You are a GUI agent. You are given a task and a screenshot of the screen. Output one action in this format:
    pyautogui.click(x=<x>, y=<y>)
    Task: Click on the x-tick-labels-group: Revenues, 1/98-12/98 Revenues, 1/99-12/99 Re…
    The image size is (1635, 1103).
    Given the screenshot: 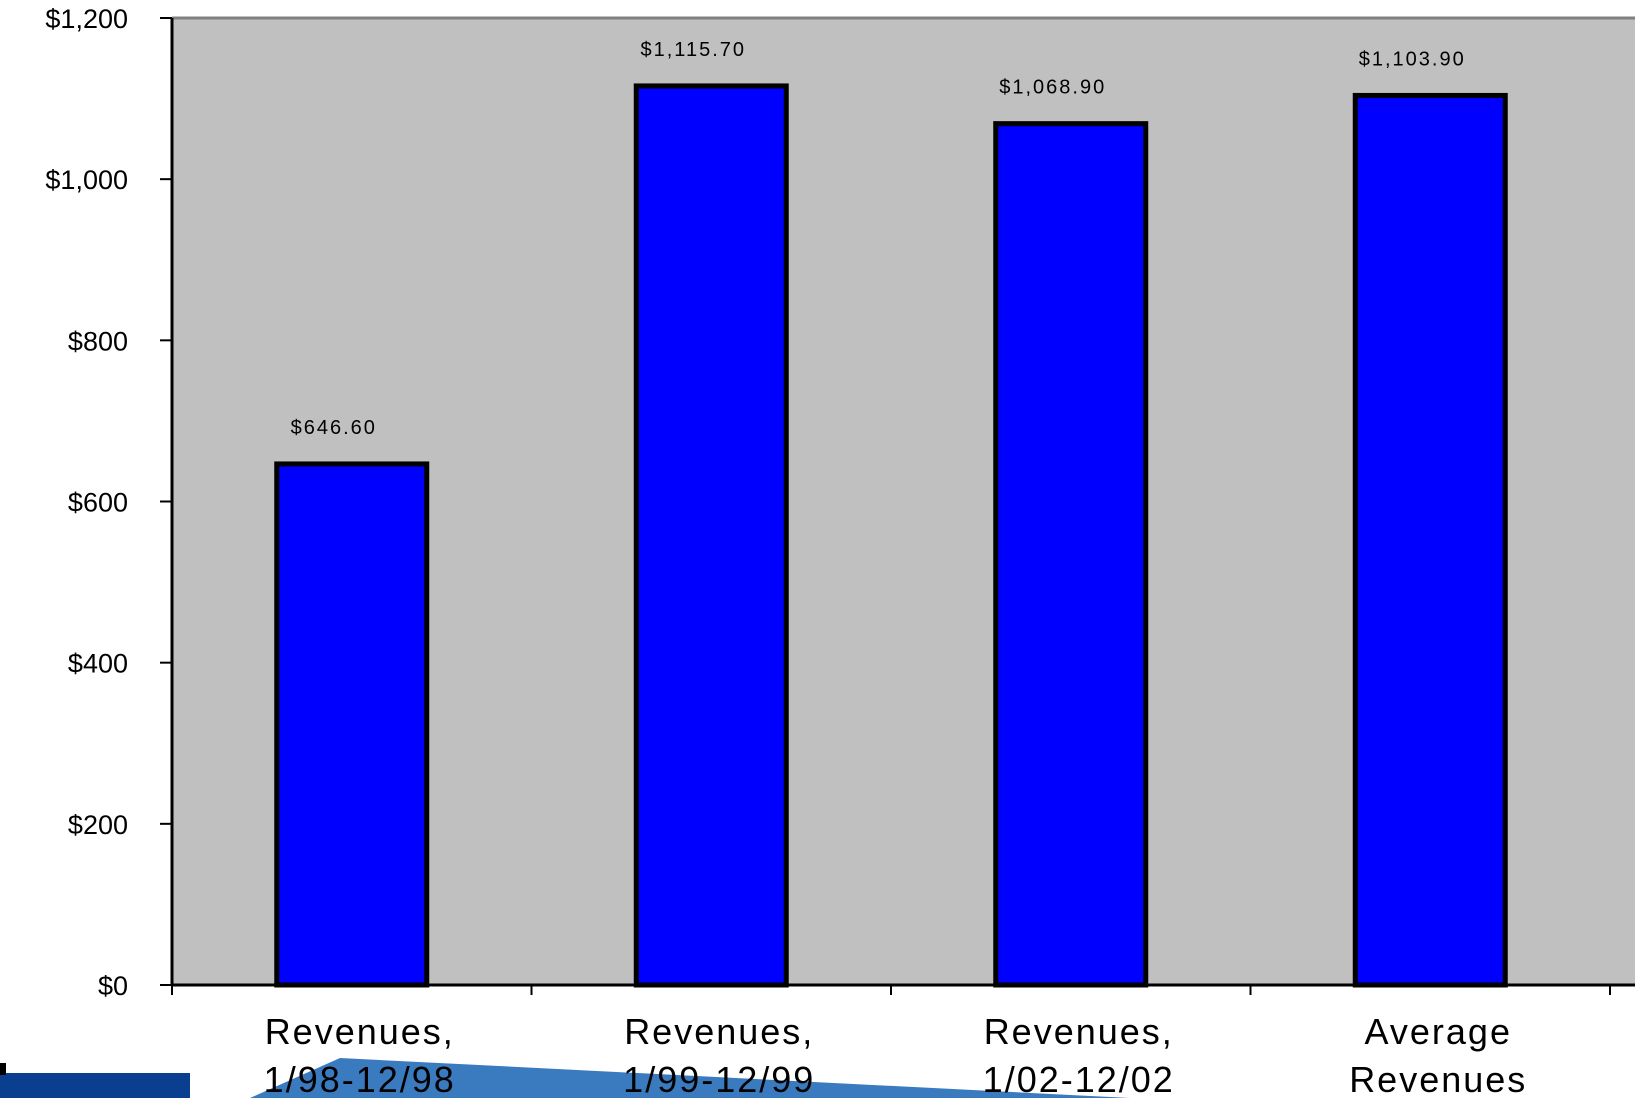 What is the action you would take?
    pyautogui.click(x=895, y=1055)
    